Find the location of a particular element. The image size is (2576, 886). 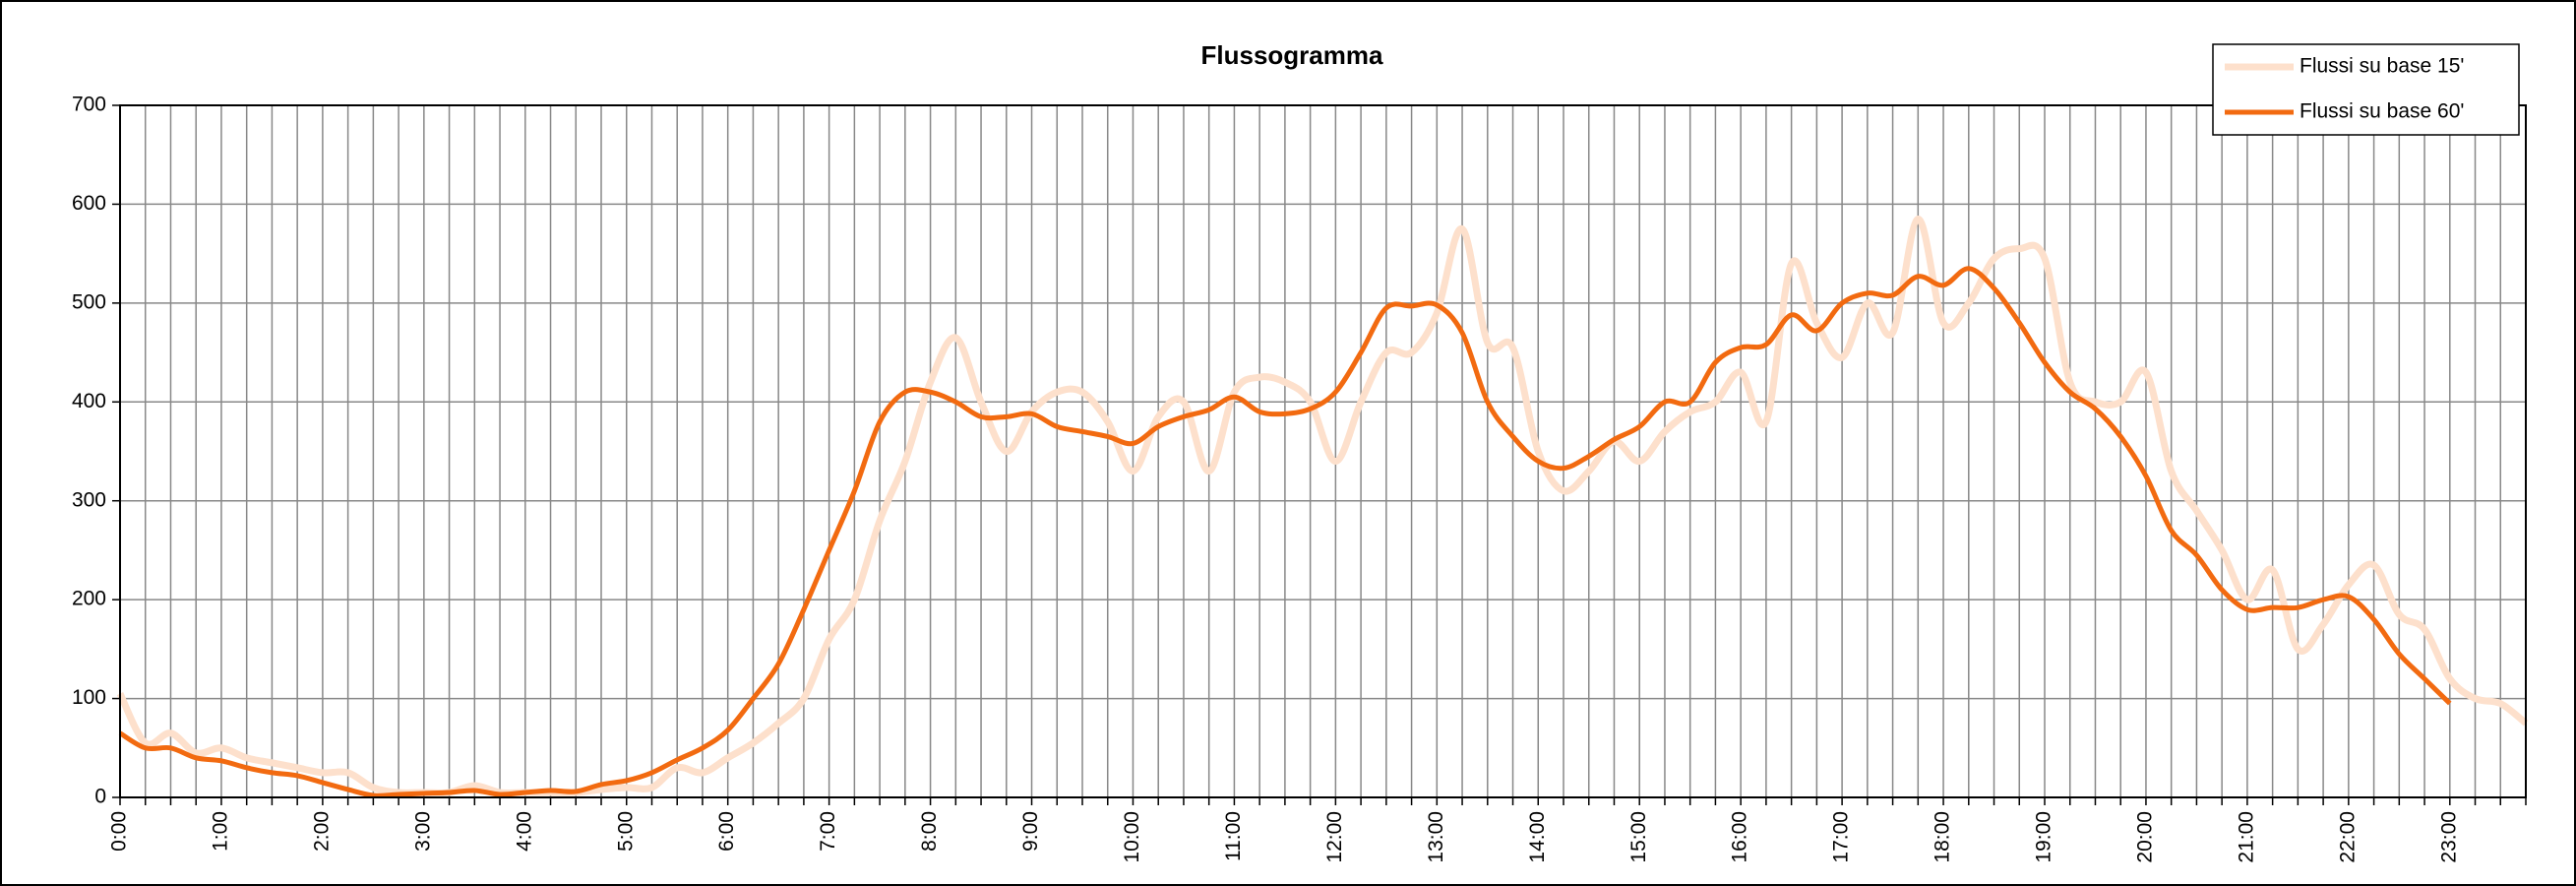

y-tick-label: 700 is located at coordinates (89, 105).